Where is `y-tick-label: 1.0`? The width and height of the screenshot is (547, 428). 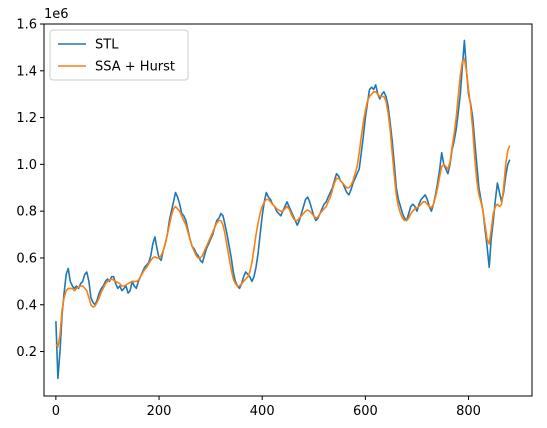
y-tick-label: 1.0 is located at coordinates (26, 165).